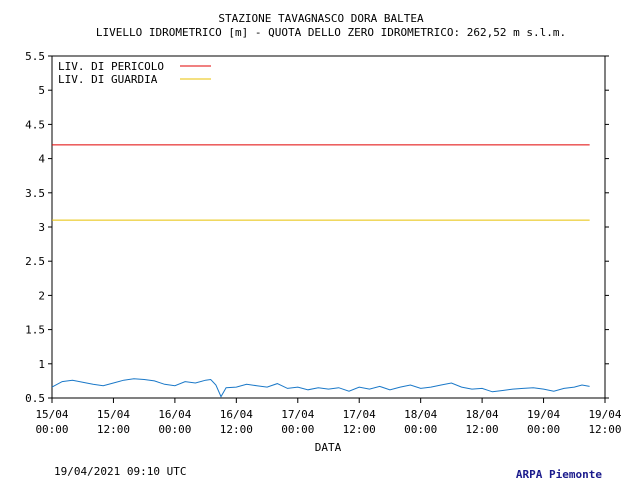  I want to click on x-tick-time-6: 00:00, so click(420, 429).